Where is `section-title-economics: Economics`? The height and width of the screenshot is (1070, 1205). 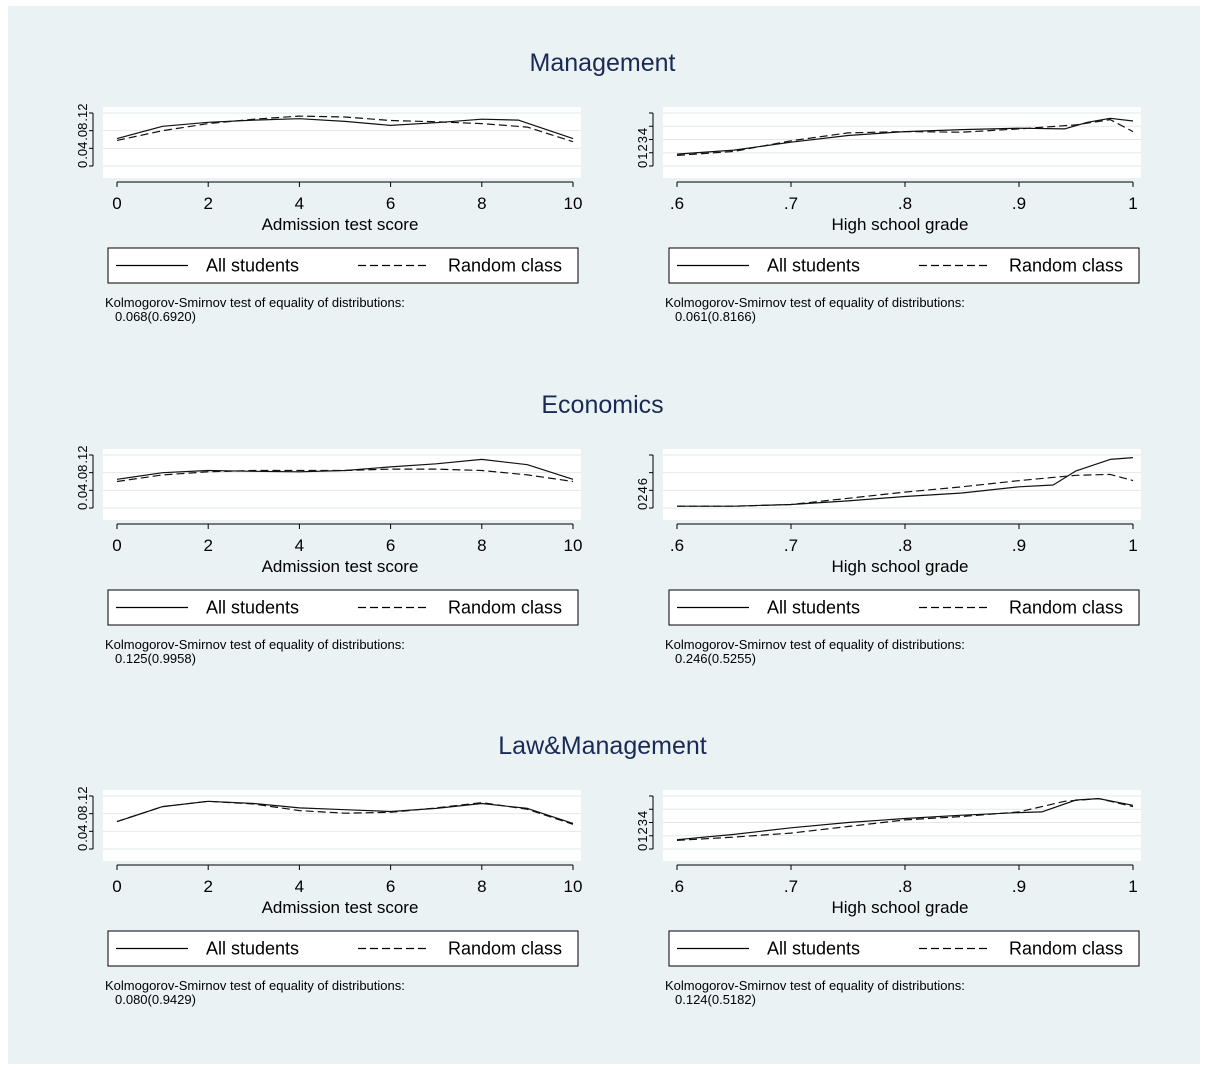 section-title-economics: Economics is located at coordinates (602, 405).